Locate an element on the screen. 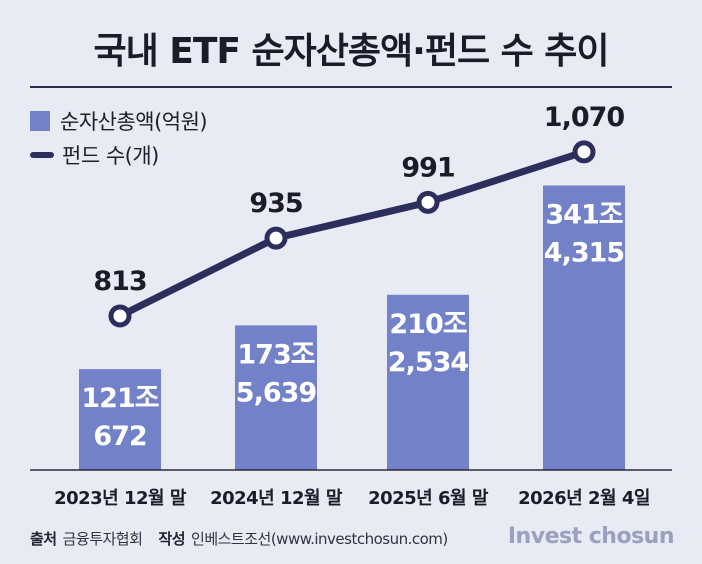  bar-label-top-2: 173조 is located at coordinates (275, 354).